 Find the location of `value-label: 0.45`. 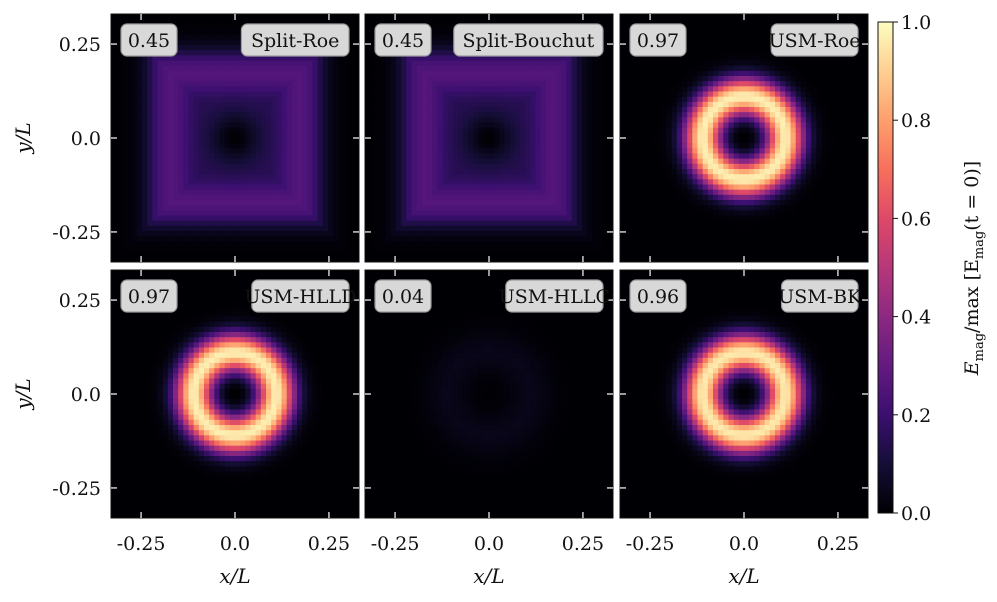

value-label: 0.45 is located at coordinates (403, 41).